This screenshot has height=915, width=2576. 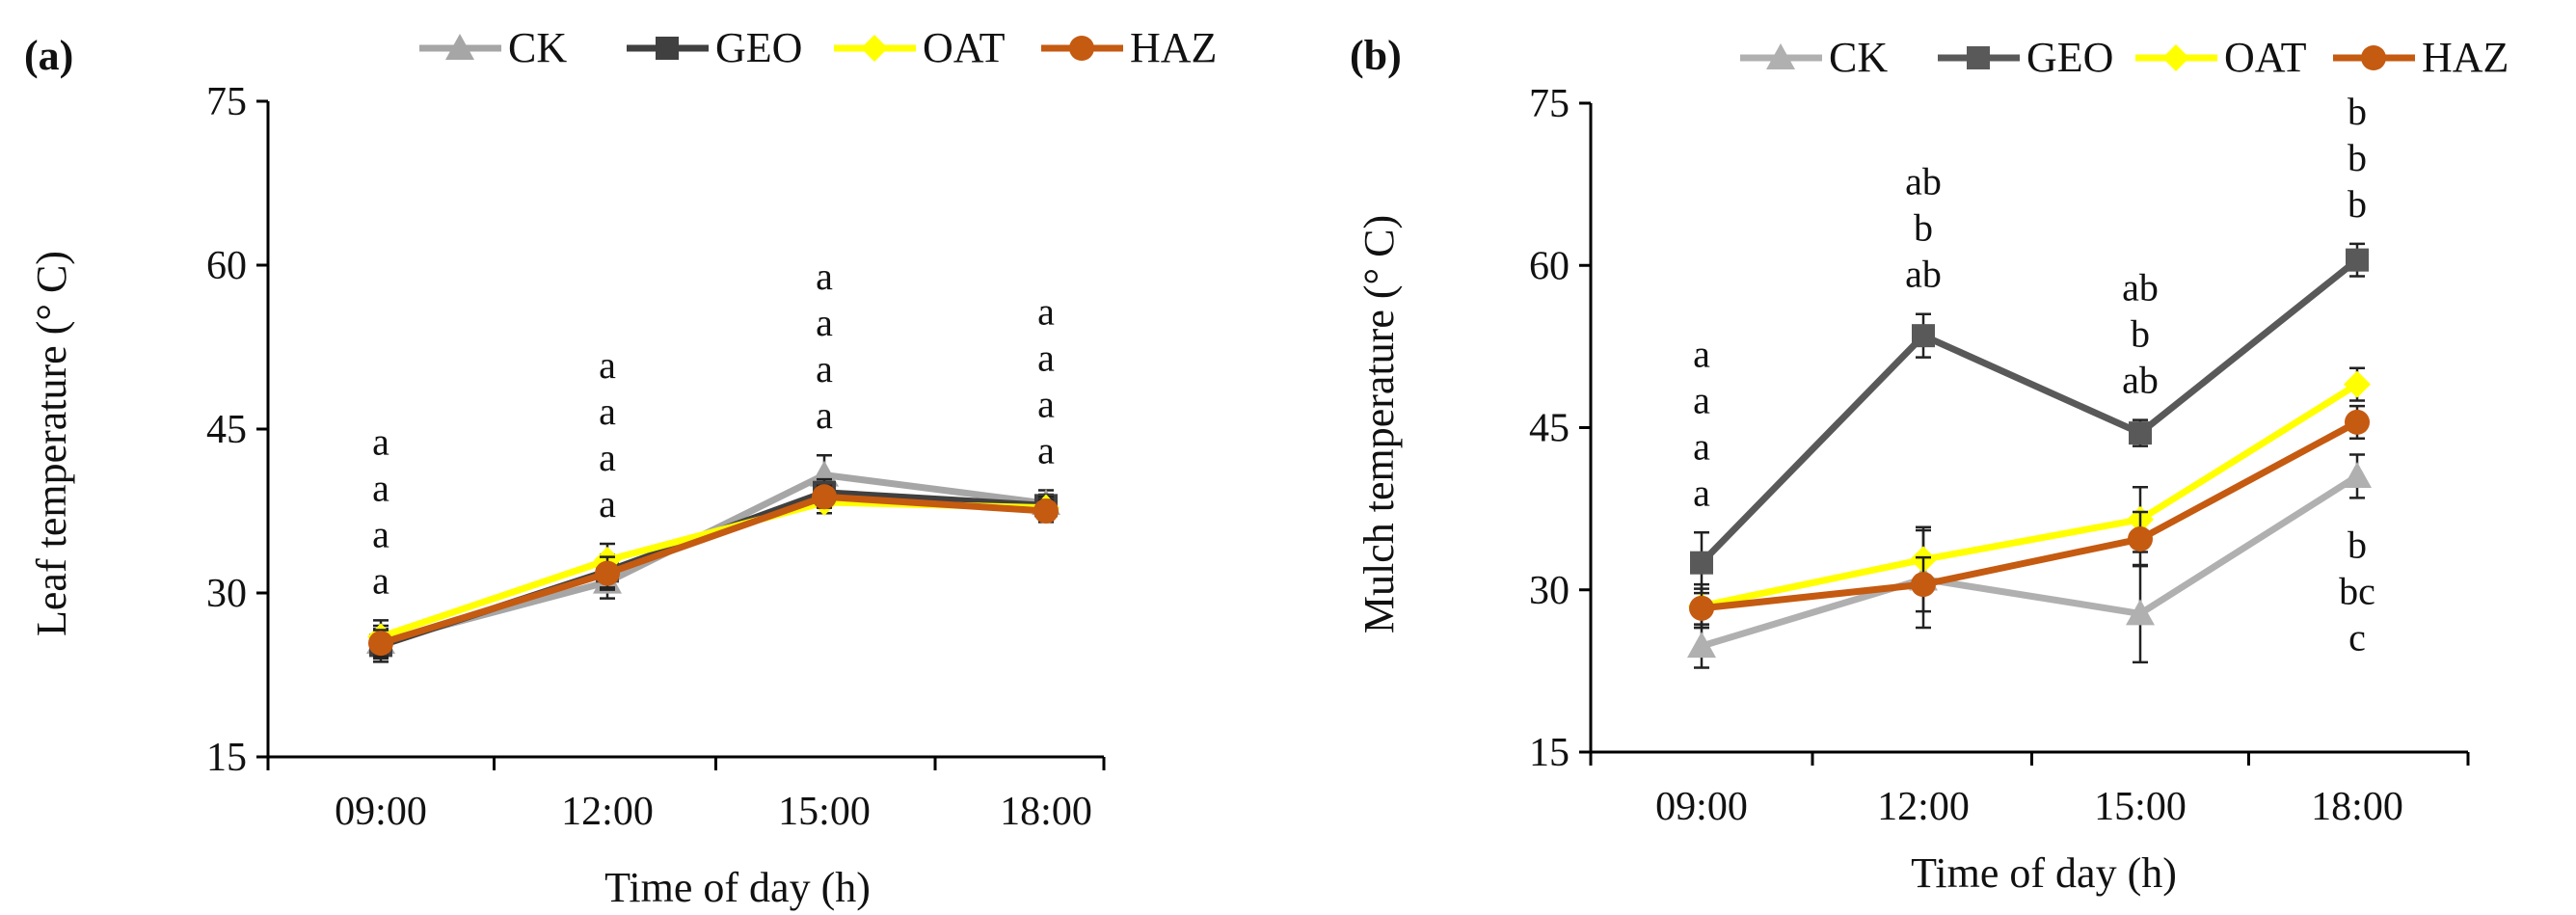 What do you see at coordinates (493, 47) in the screenshot?
I see `panel-a-legend-item-ck: CK` at bounding box center [493, 47].